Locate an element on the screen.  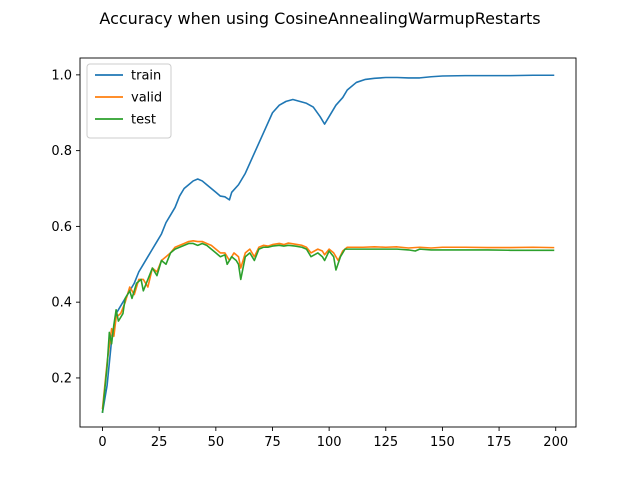
x-tick-label: 150 is located at coordinates (442, 442).